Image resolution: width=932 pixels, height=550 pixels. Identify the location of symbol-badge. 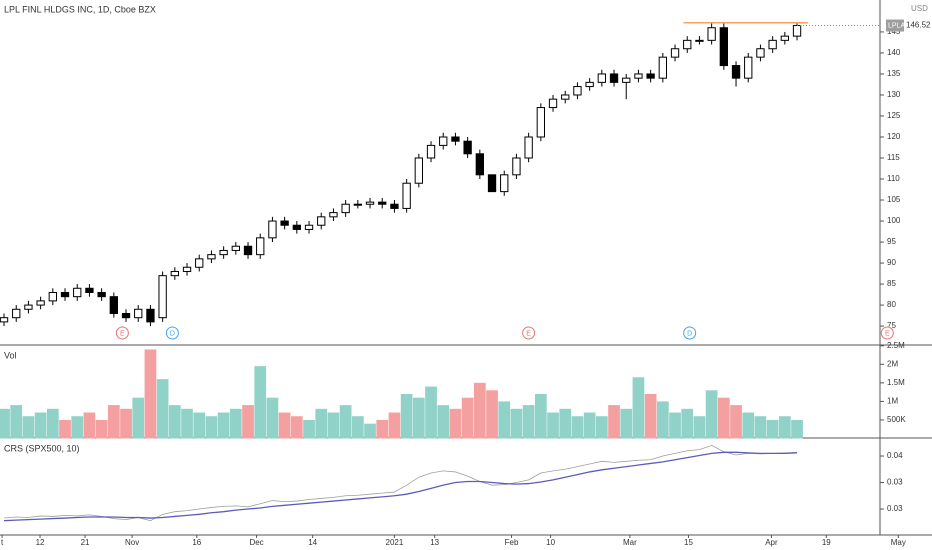
(895, 25).